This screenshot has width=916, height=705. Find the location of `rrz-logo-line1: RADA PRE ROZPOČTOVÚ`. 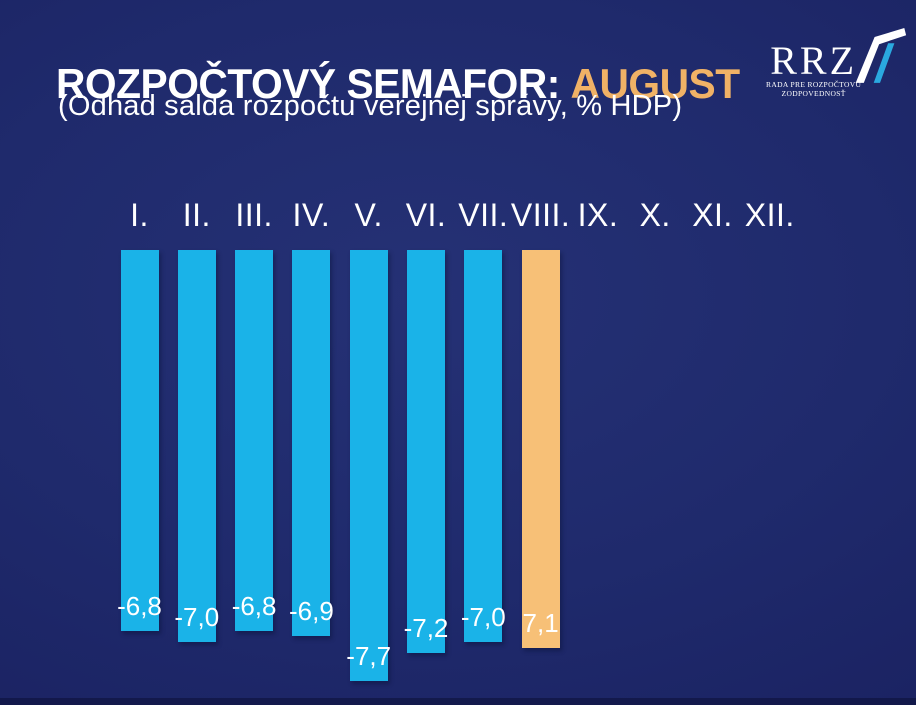

rrz-logo-line1: RADA PRE ROZPOČTOVÚ is located at coordinates (814, 84).